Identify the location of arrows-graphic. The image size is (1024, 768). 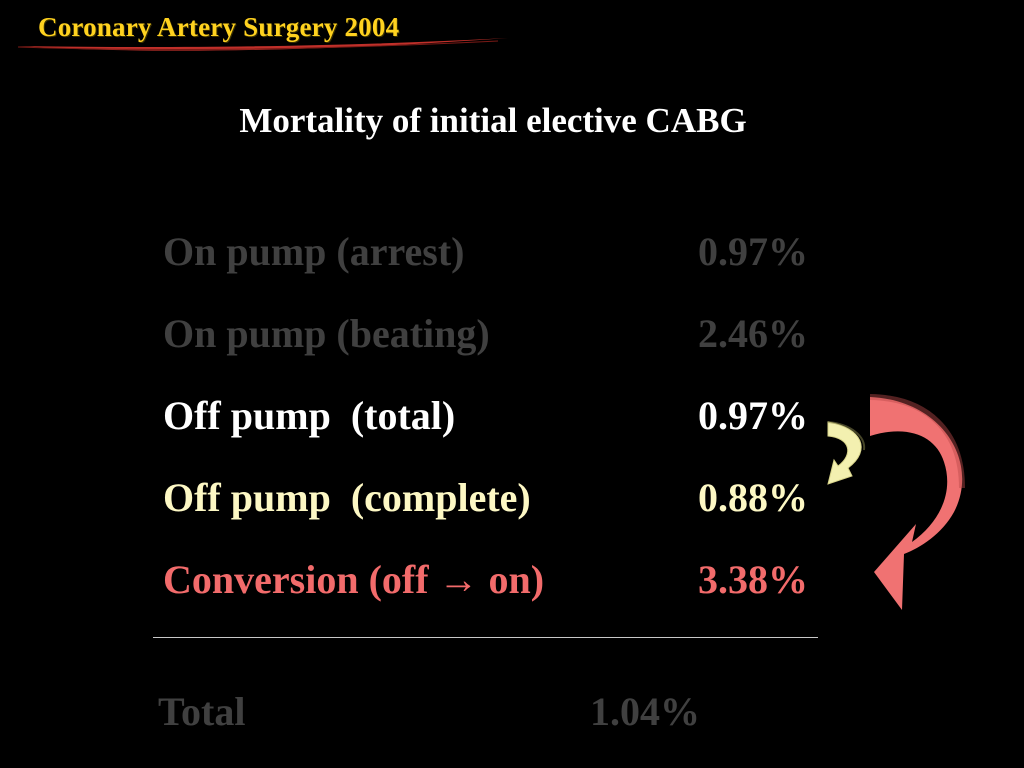
(896, 502).